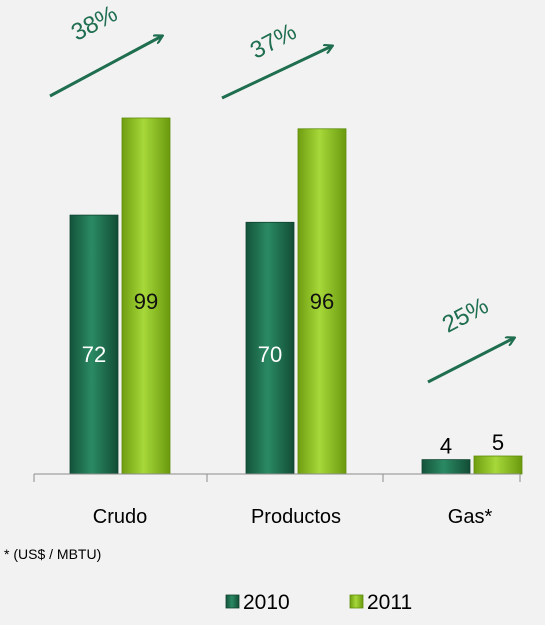  Describe the element at coordinates (232, 601) in the screenshot. I see `legend-swatch-2010` at that location.